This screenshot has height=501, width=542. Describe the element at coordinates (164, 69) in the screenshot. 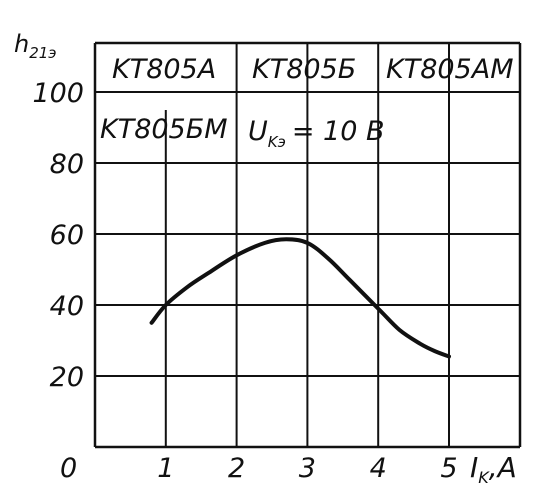

I see `legend-kt805a: KT805A` at that location.